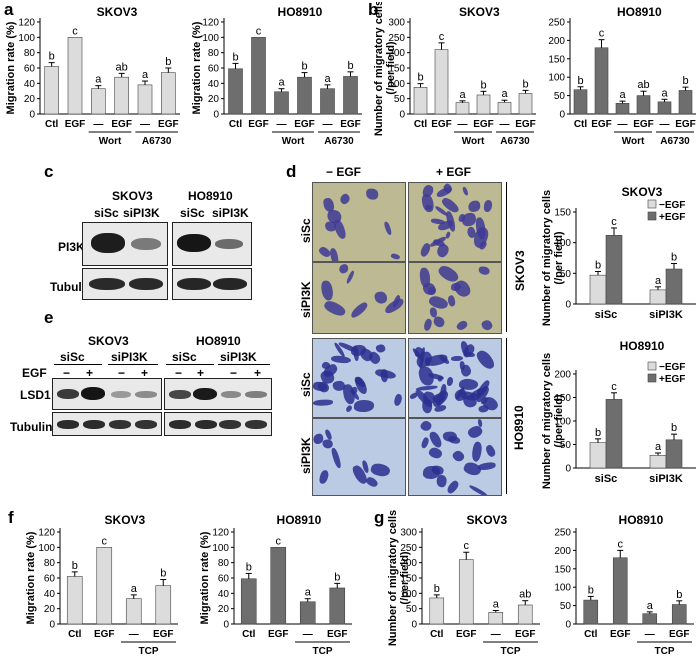 The width and height of the screenshot is (700, 662). Describe the element at coordinates (505, 124) in the screenshot. I see `b1-xtick-label: —` at that location.